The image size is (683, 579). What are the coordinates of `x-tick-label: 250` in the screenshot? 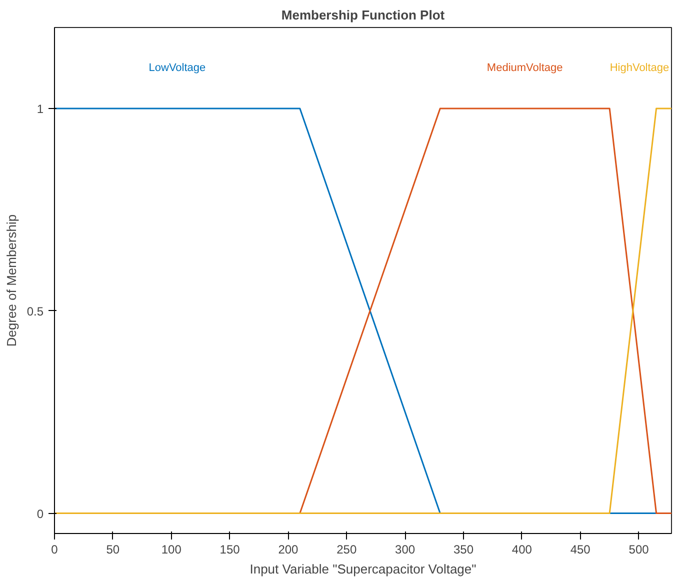 It's located at (346, 549).